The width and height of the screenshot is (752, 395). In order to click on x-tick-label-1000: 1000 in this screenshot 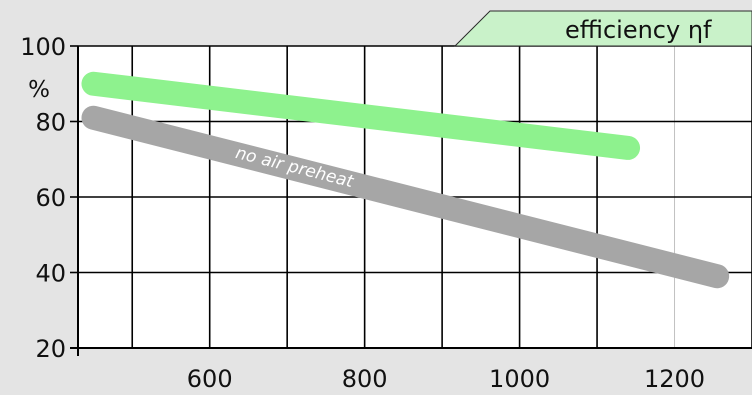, I will do `click(519, 378)`.